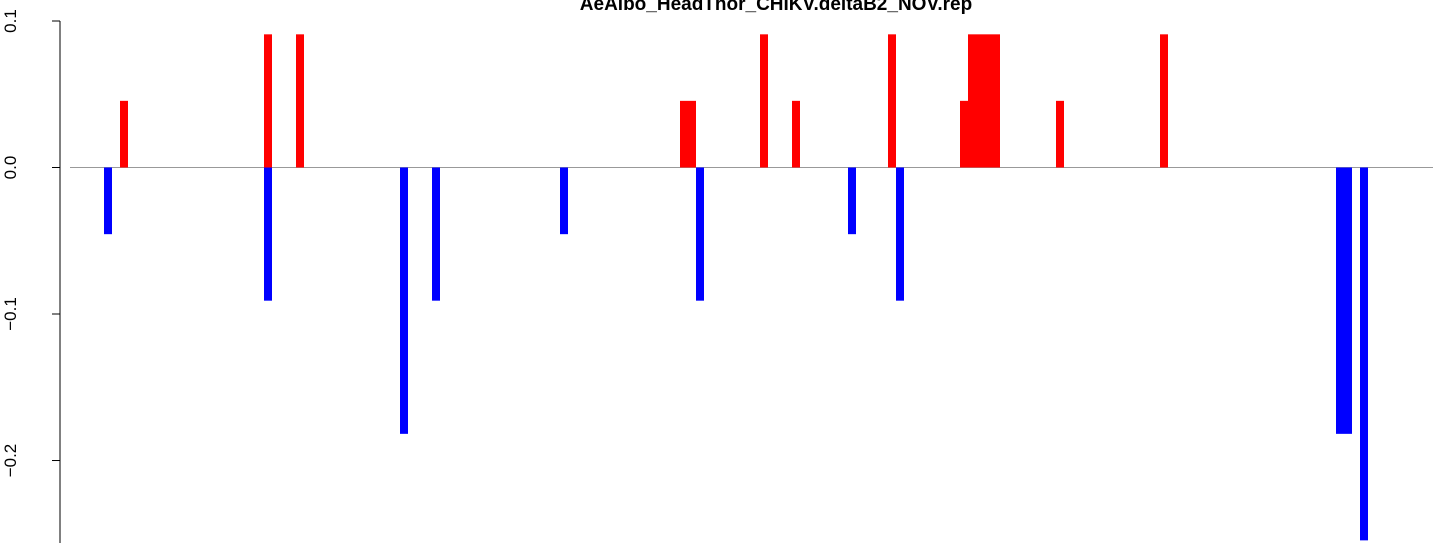 The width and height of the screenshot is (1444, 543). I want to click on y-tick-label: −0.1, so click(10, 314).